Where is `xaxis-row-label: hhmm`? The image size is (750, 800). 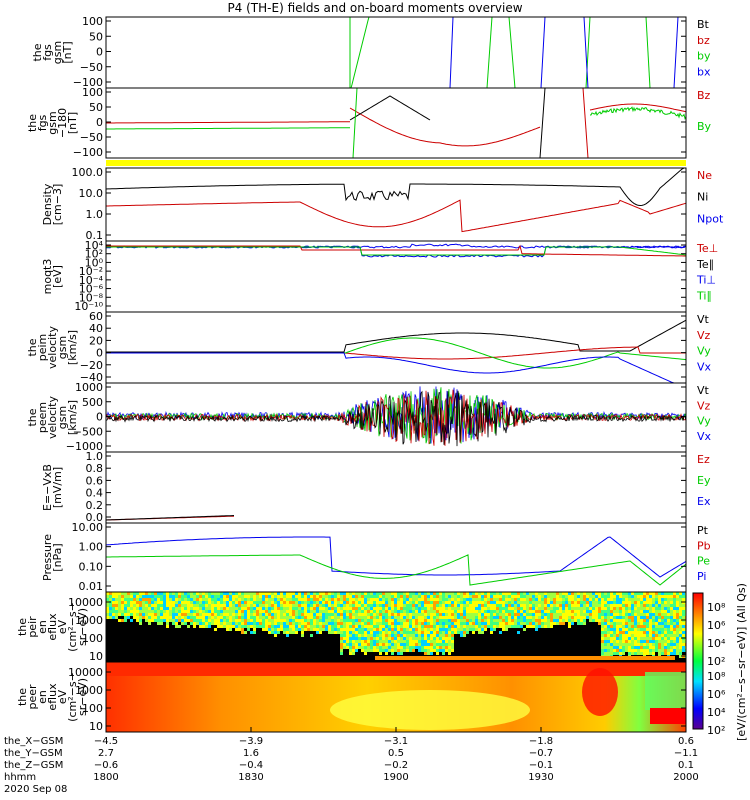
xaxis-row-label: hhmm is located at coordinates (20, 777).